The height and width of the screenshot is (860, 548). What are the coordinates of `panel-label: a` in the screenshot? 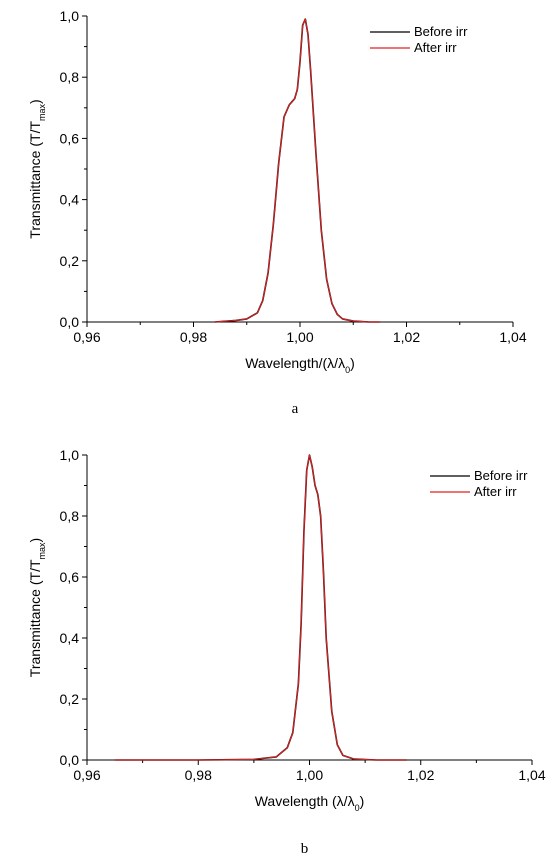 It's located at (295, 409).